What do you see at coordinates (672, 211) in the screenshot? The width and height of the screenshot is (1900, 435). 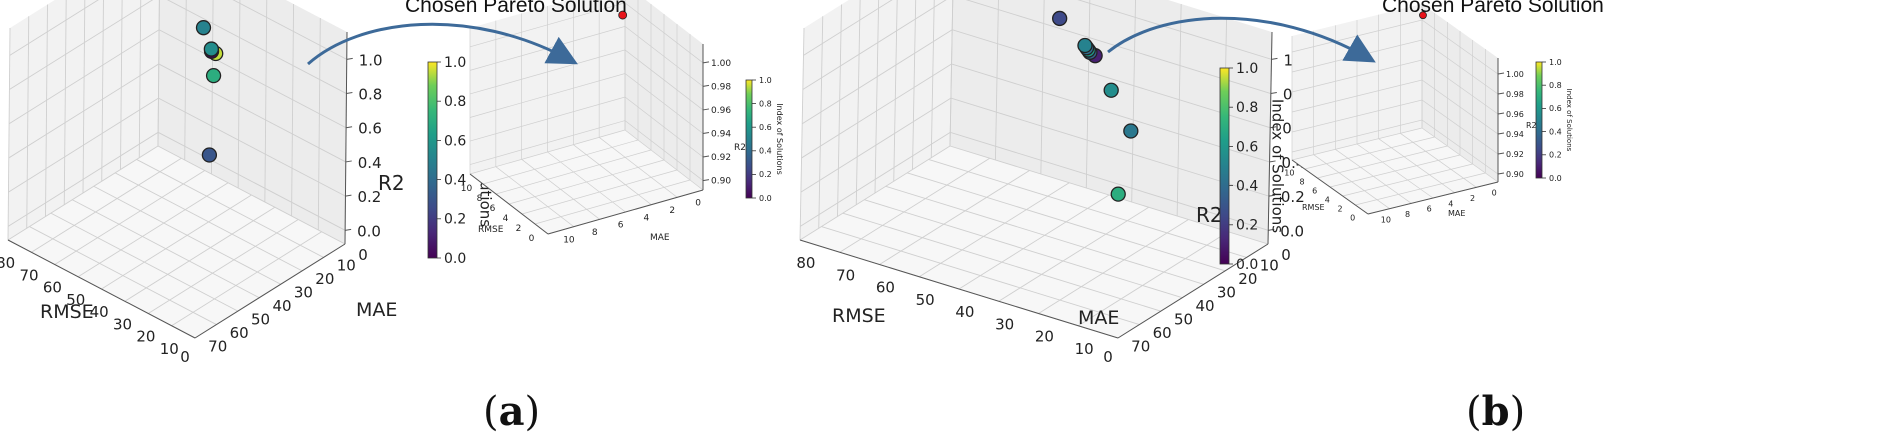 I see `a-inset-mae-tick: 2` at bounding box center [672, 211].